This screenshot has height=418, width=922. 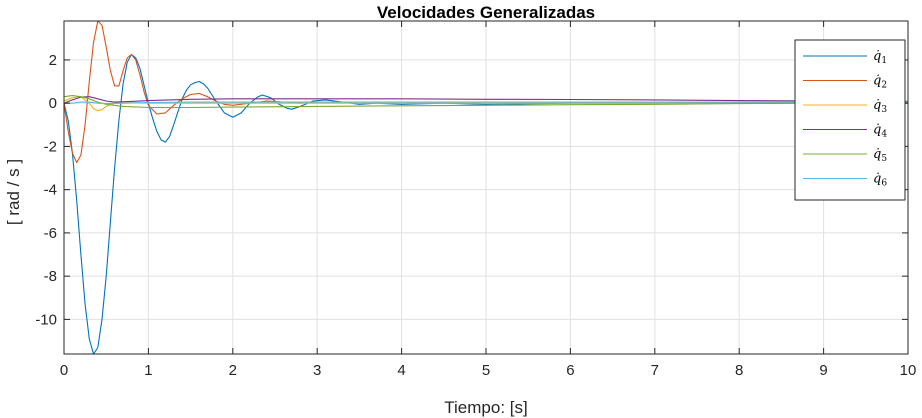 I want to click on x-tick-label: 2, so click(x=233, y=370).